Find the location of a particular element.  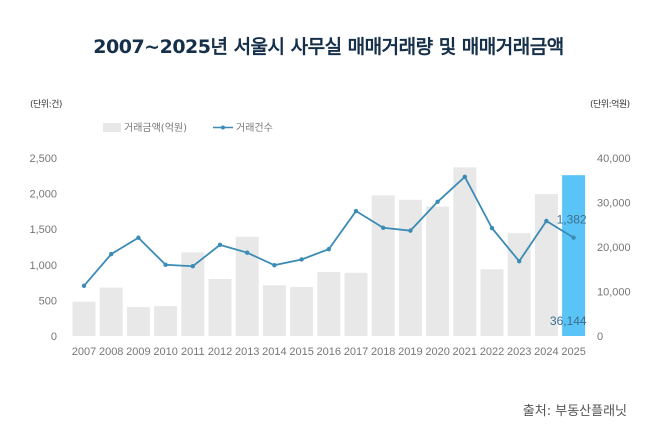

bar-2012 is located at coordinates (220, 307).